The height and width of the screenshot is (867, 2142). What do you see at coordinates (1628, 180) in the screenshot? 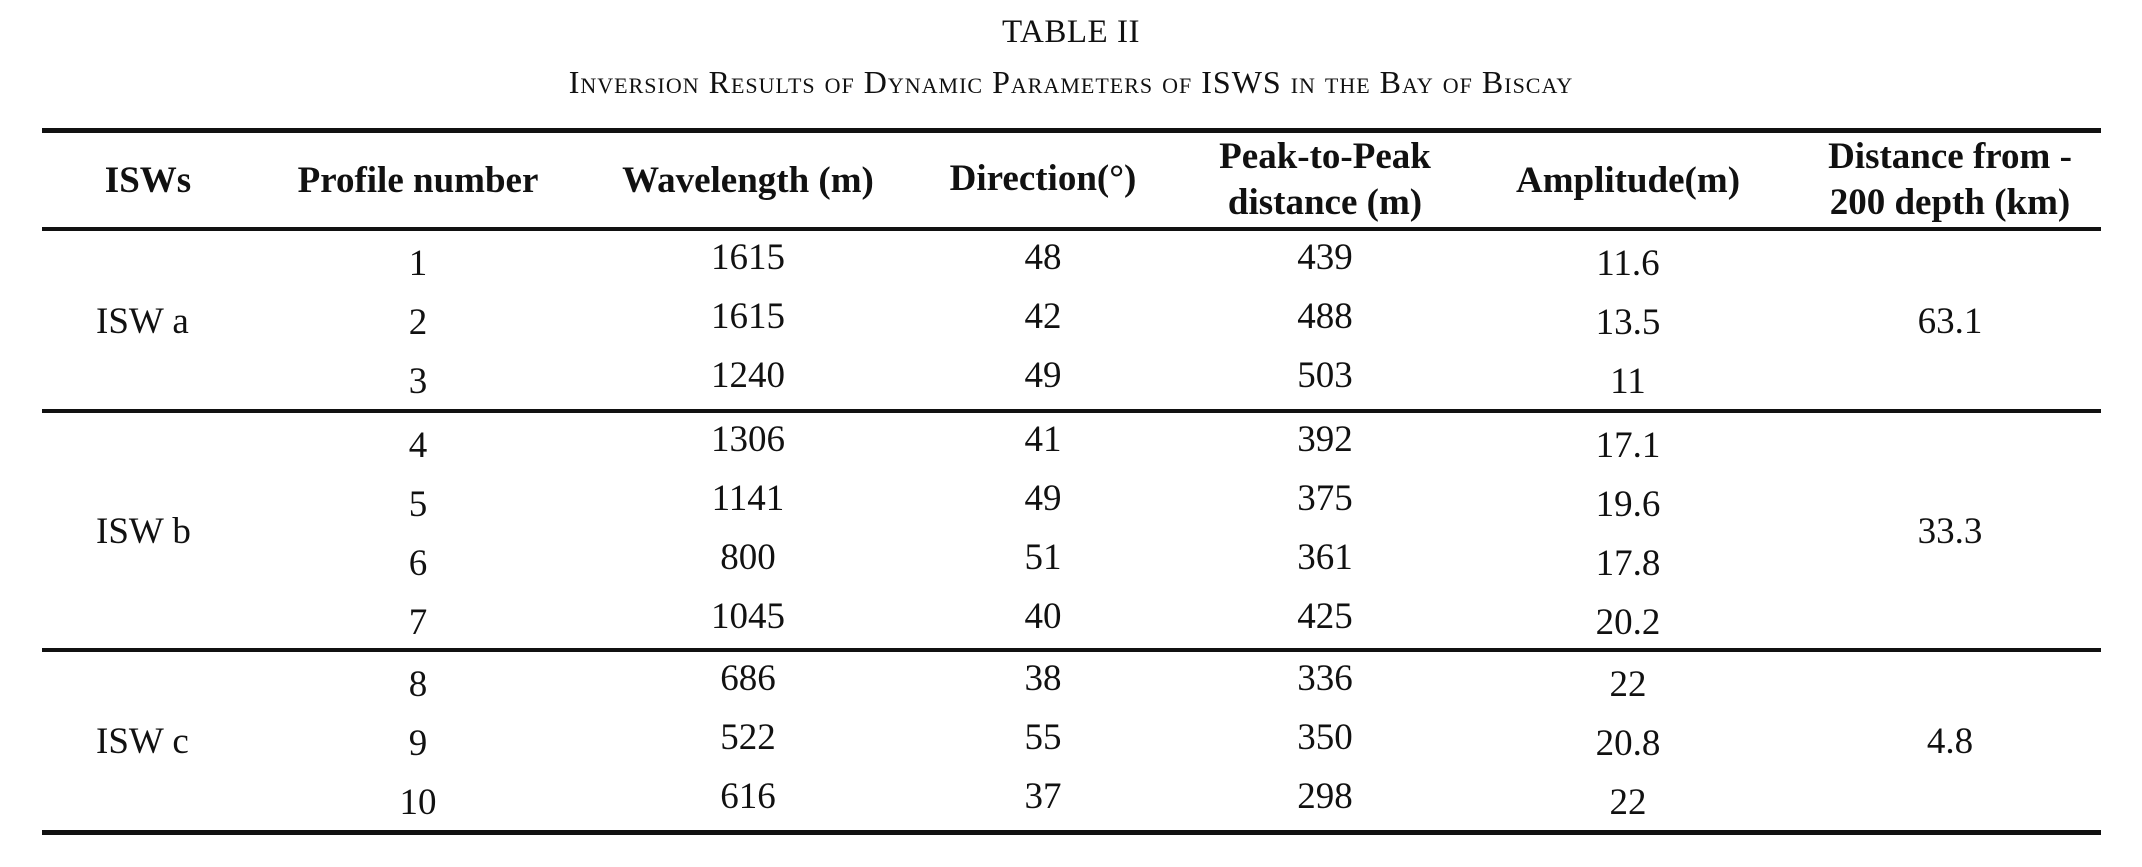
I see `header-amplitude: Amplitude(m)` at bounding box center [1628, 180].